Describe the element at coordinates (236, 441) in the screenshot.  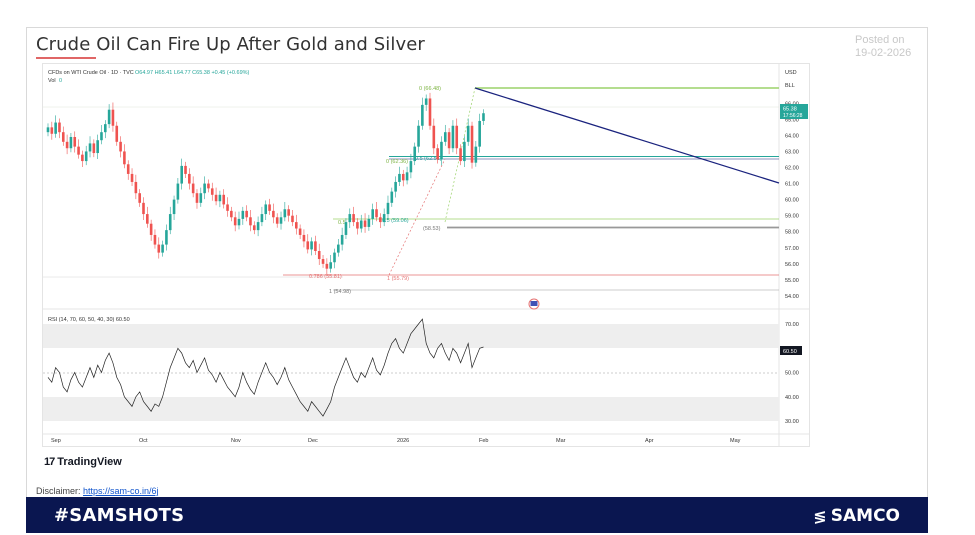
I see `time-tick-label: Nov` at that location.